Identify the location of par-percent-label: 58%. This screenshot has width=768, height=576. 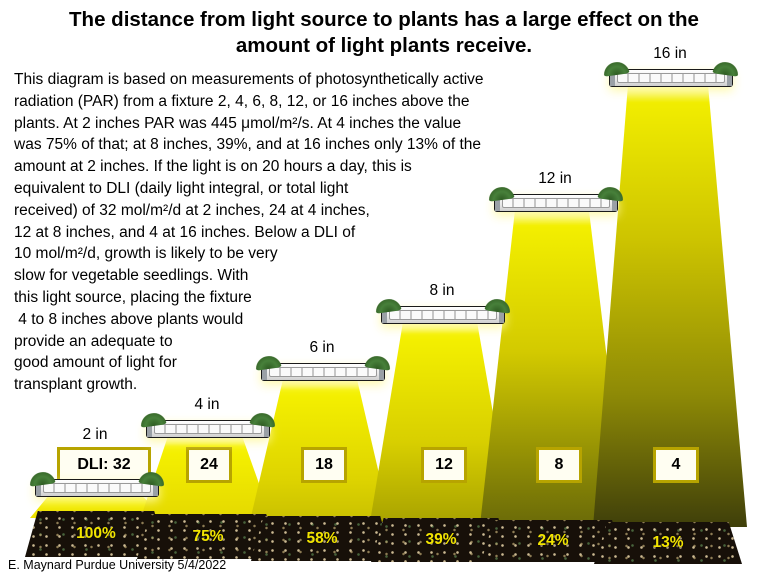
(322, 538).